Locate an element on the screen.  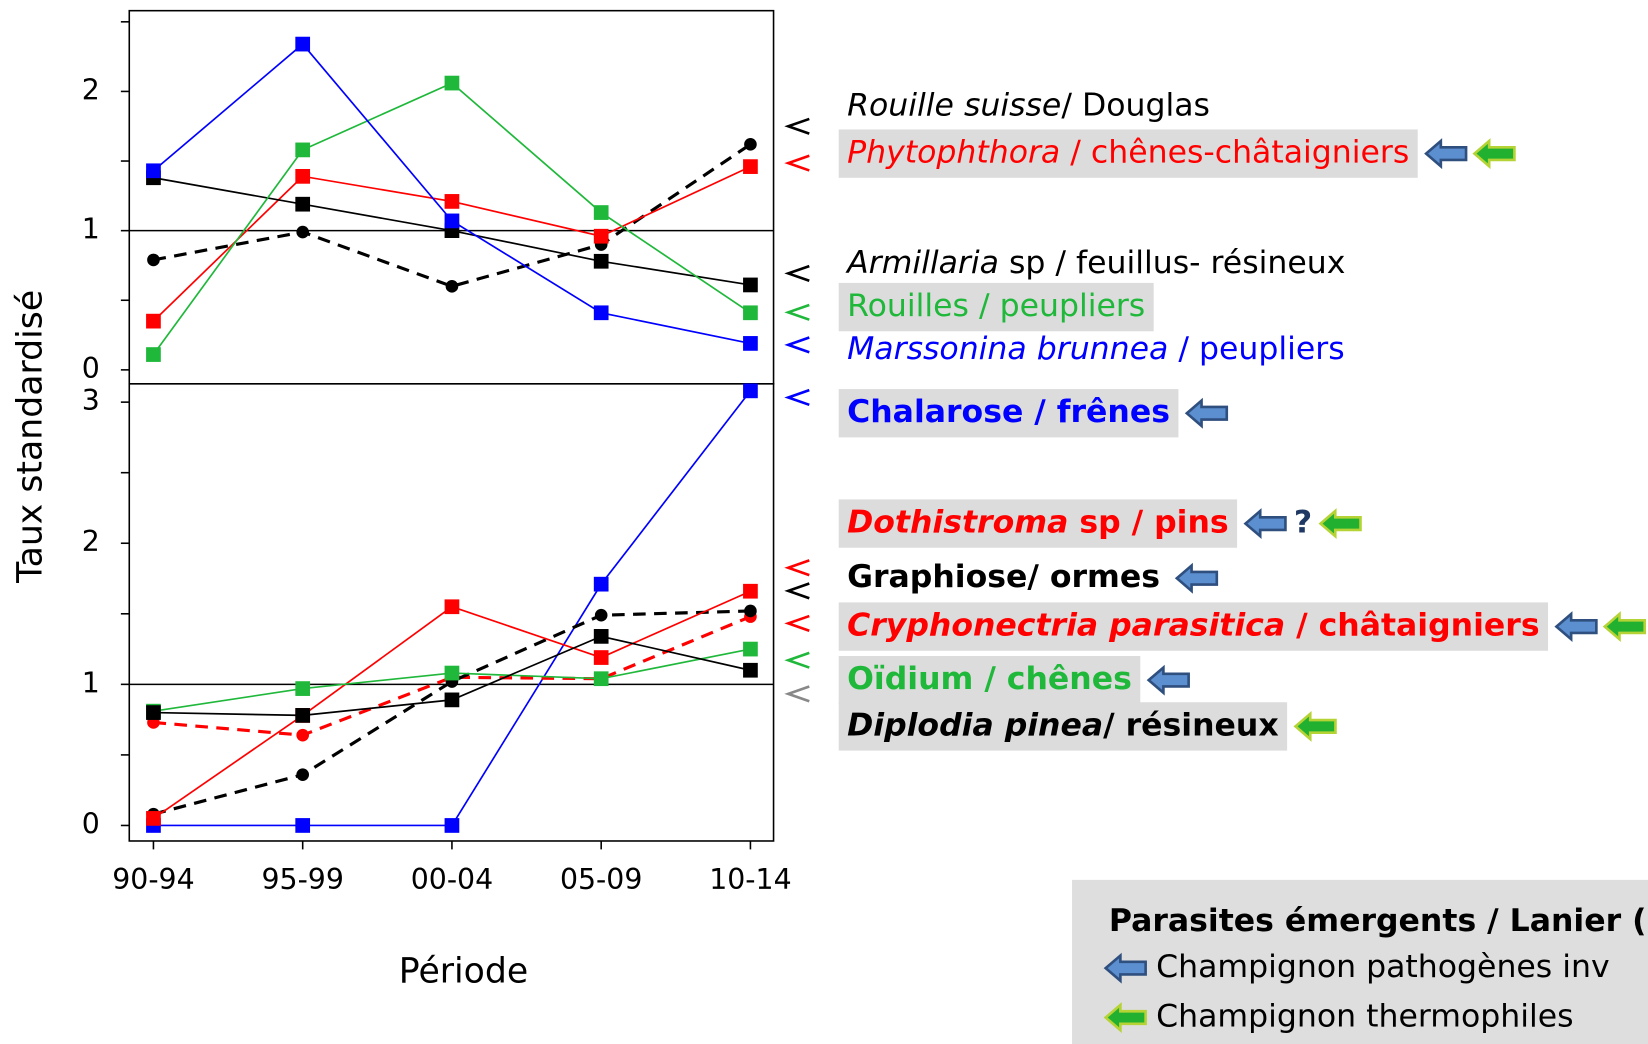
series-label: Chalarose / frênes is located at coordinates (1033, 413).